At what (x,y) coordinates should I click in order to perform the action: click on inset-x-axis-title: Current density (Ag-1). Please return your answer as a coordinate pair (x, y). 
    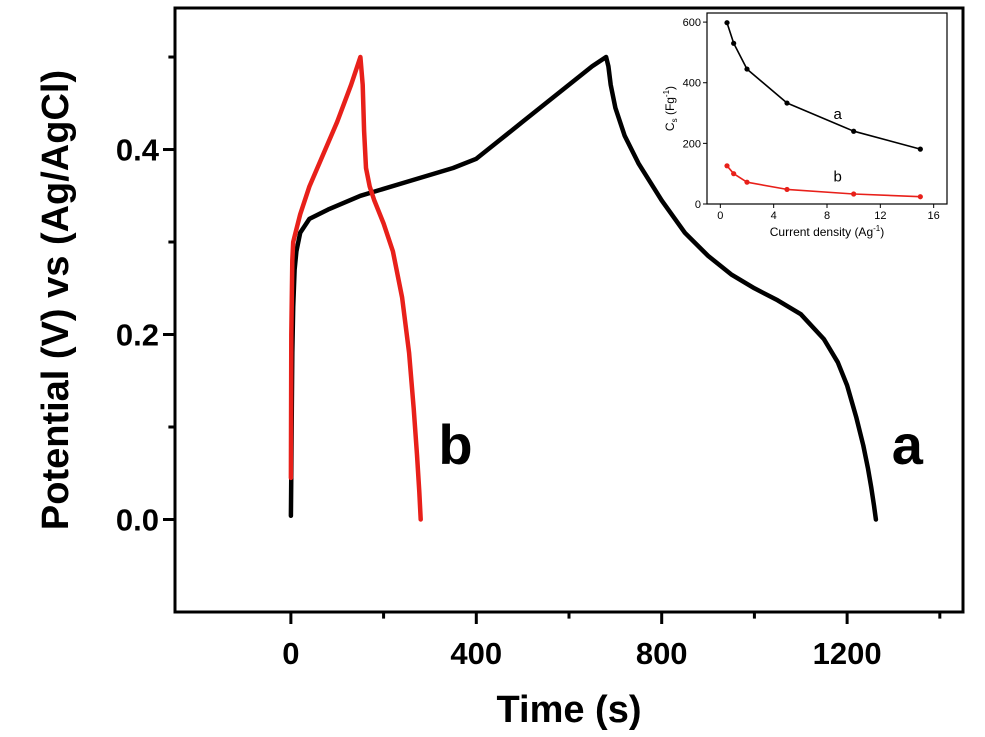
    Looking at the image, I should click on (827, 231).